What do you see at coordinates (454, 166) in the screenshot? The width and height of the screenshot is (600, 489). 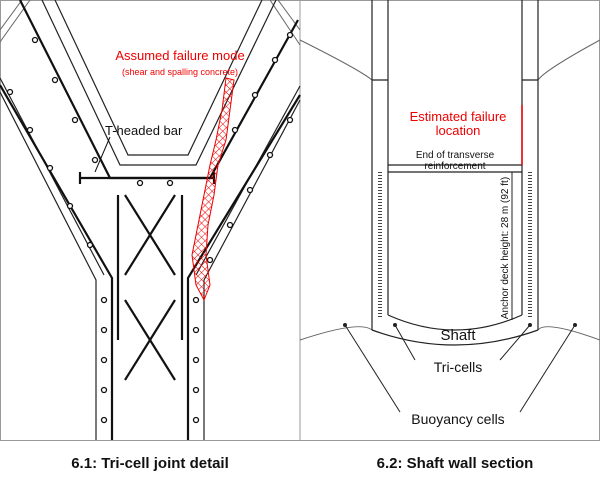 I see `reinforcement-label: reinforcement` at bounding box center [454, 166].